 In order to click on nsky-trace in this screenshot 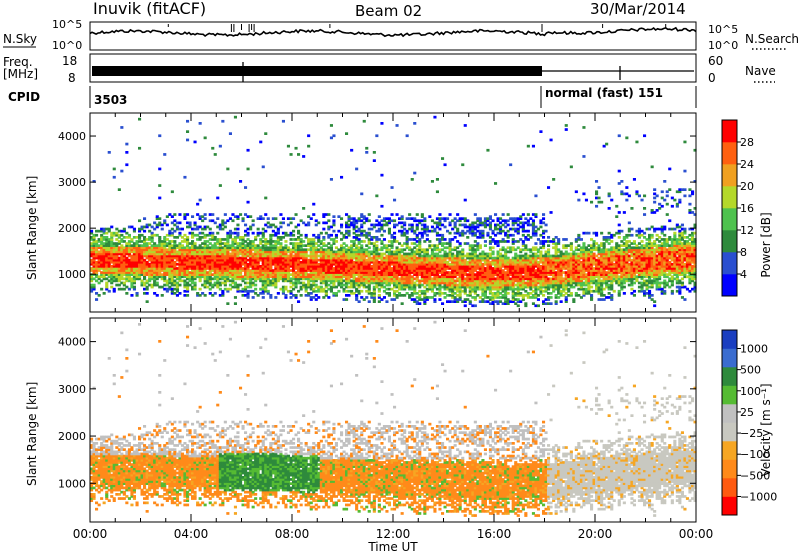, I will do `click(393, 32)`.